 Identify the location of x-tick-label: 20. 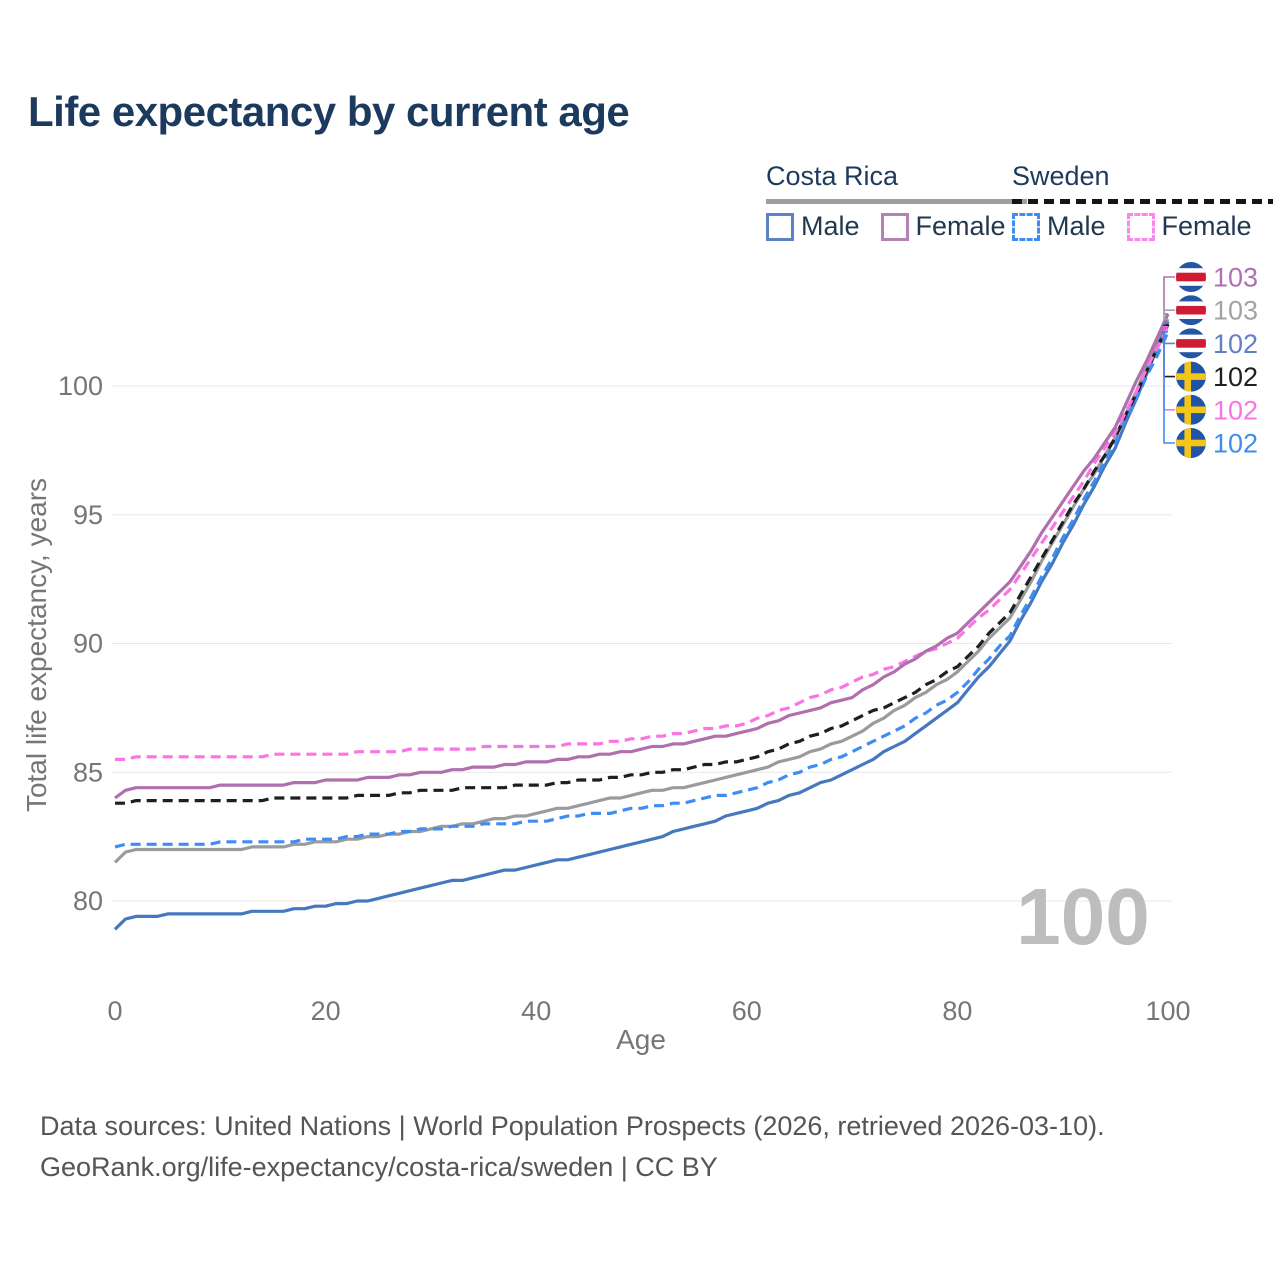
(326, 1011).